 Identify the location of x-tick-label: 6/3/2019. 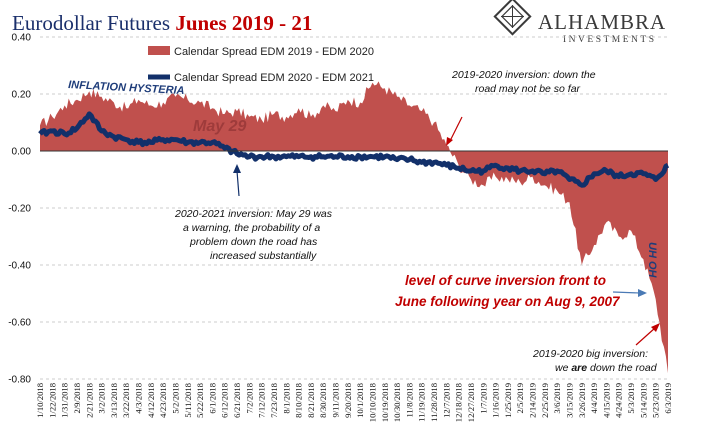
(668, 398).